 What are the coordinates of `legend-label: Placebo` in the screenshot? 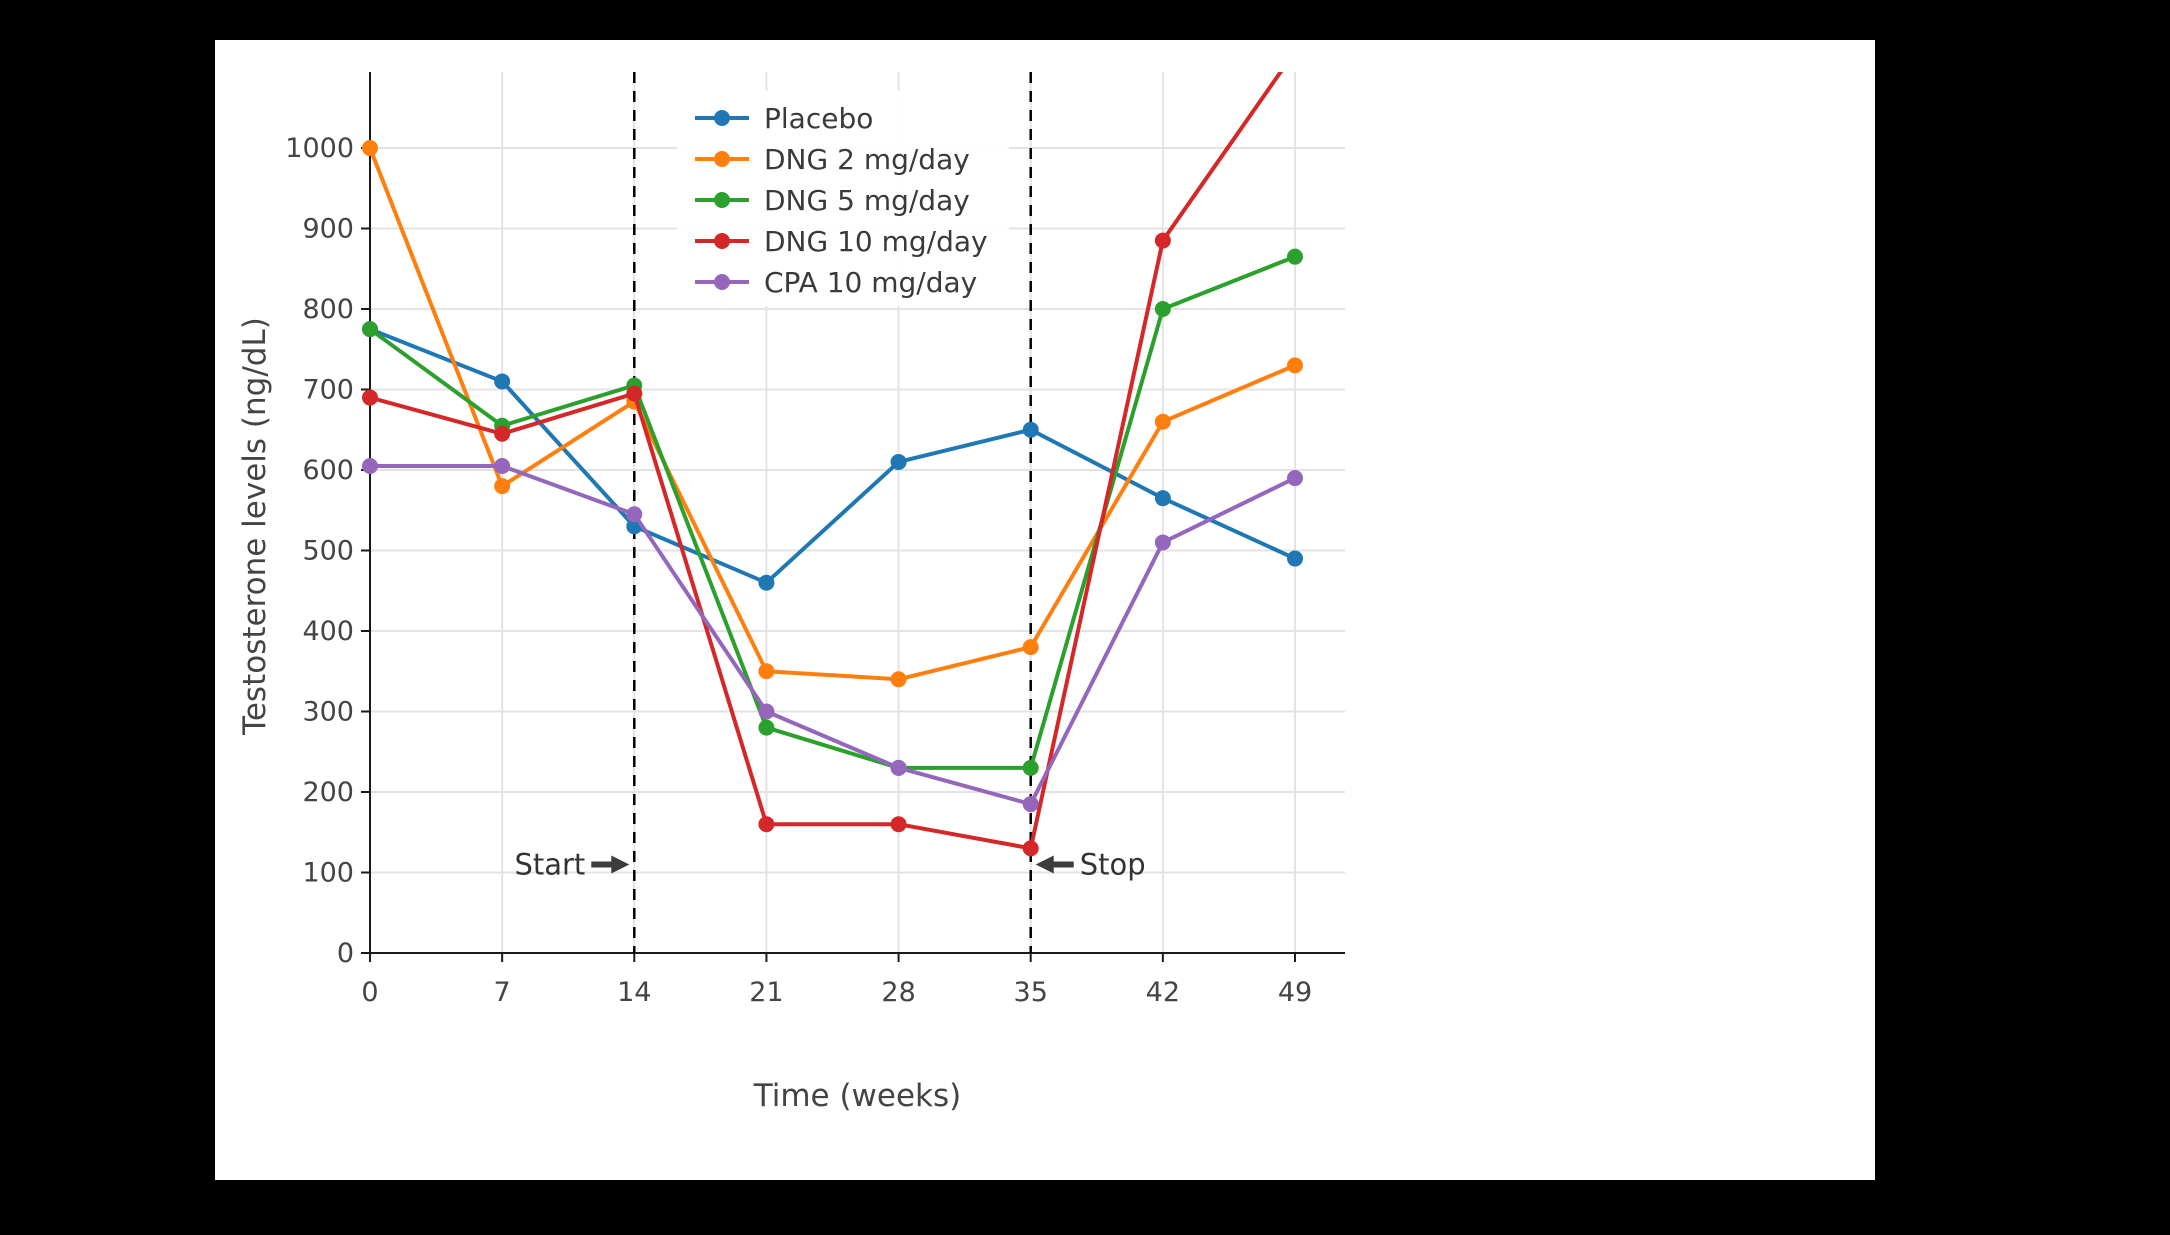 It's located at (818, 118).